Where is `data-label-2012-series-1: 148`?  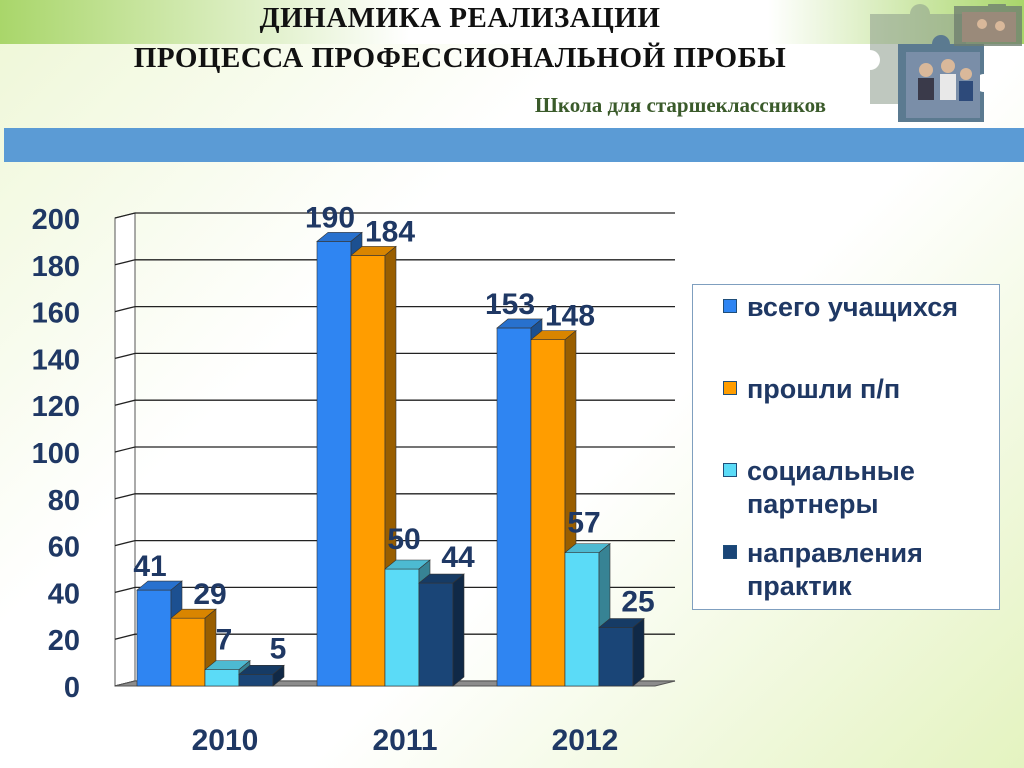 data-label-2012-series-1: 148 is located at coordinates (570, 316).